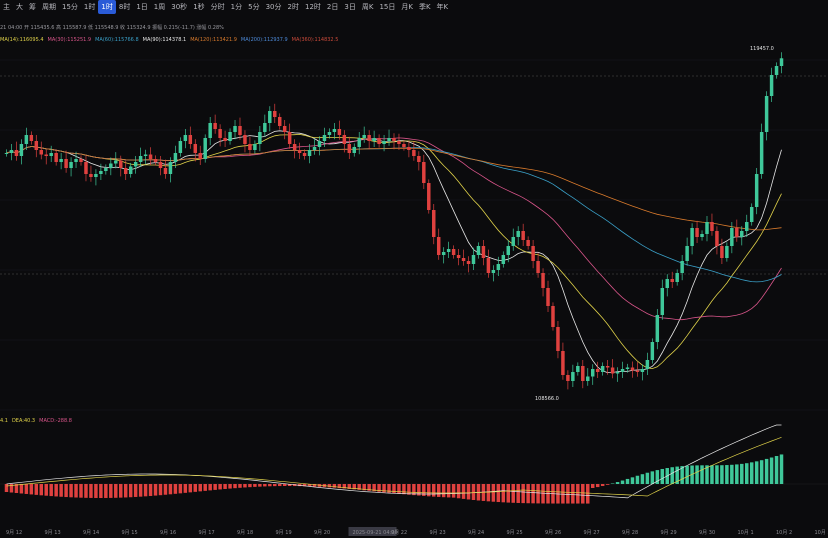  Describe the element at coordinates (159, 7) in the screenshot. I see `timeframe-9: 1周` at that location.